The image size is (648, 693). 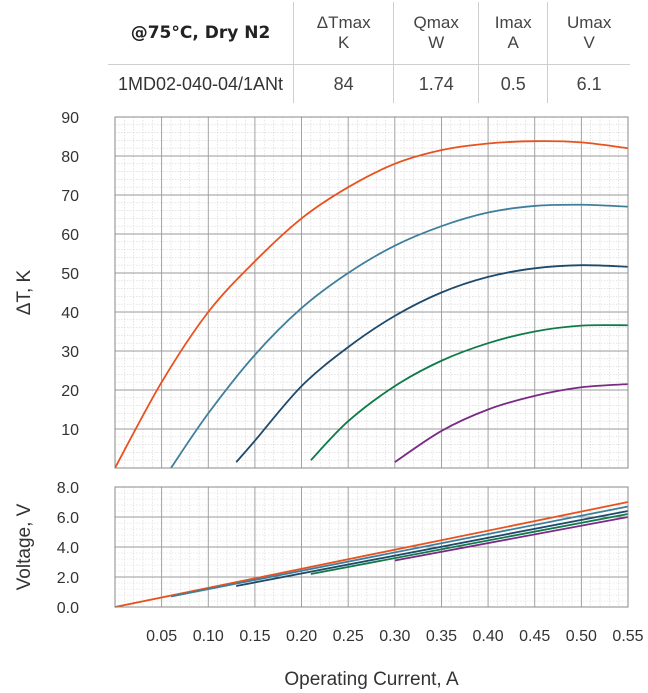 What do you see at coordinates (70, 430) in the screenshot?
I see `dt-y-tick-label: 10` at bounding box center [70, 430].